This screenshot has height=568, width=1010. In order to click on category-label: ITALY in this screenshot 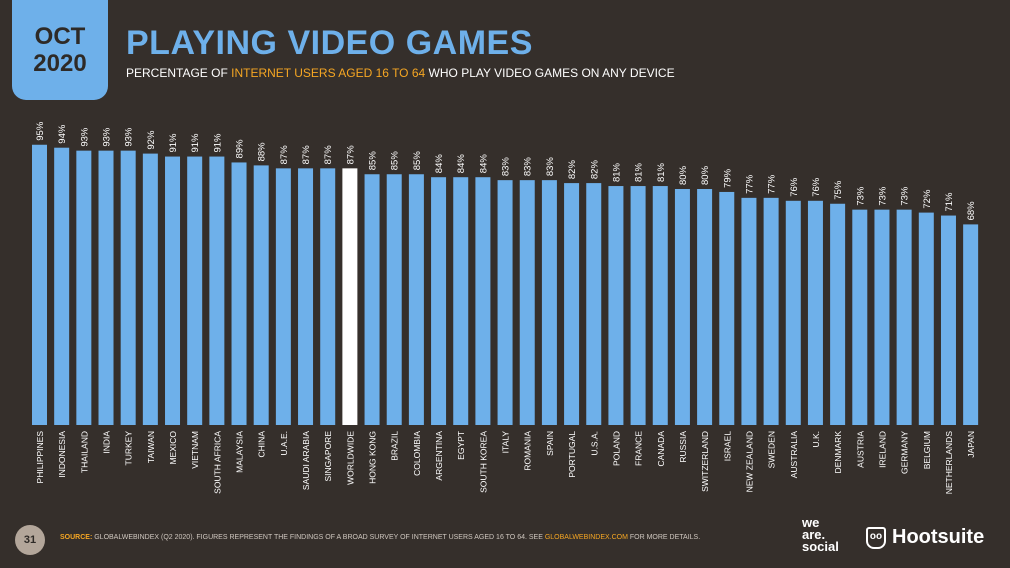, I will do `click(506, 442)`.